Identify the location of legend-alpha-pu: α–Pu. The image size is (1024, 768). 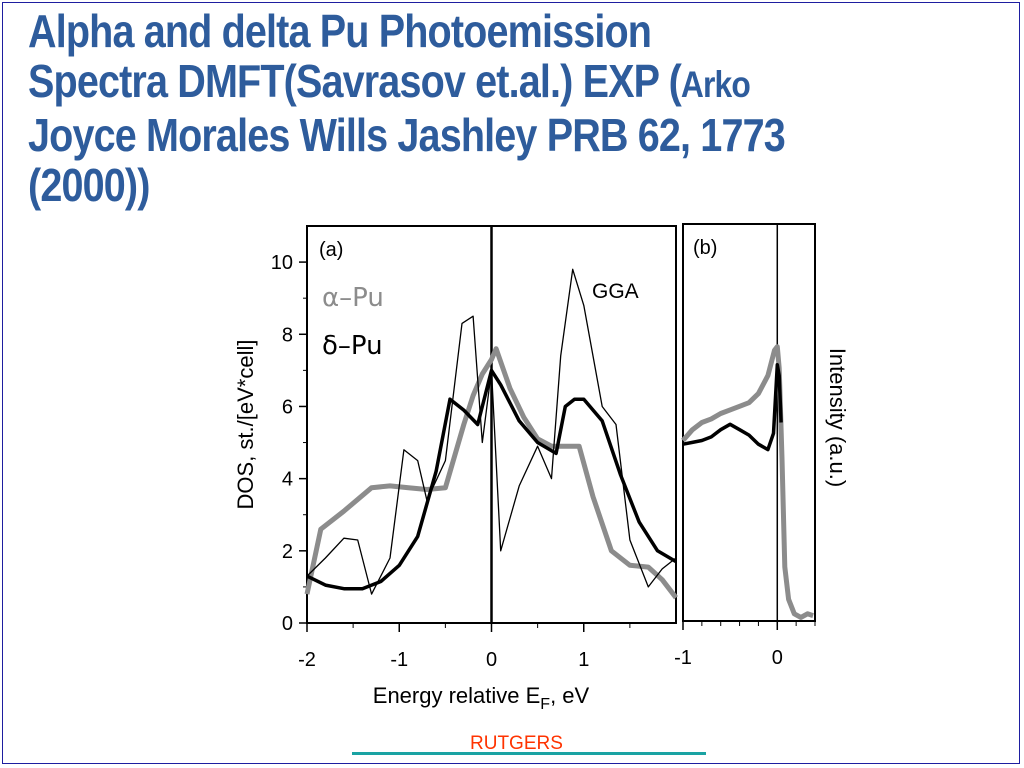
(353, 298).